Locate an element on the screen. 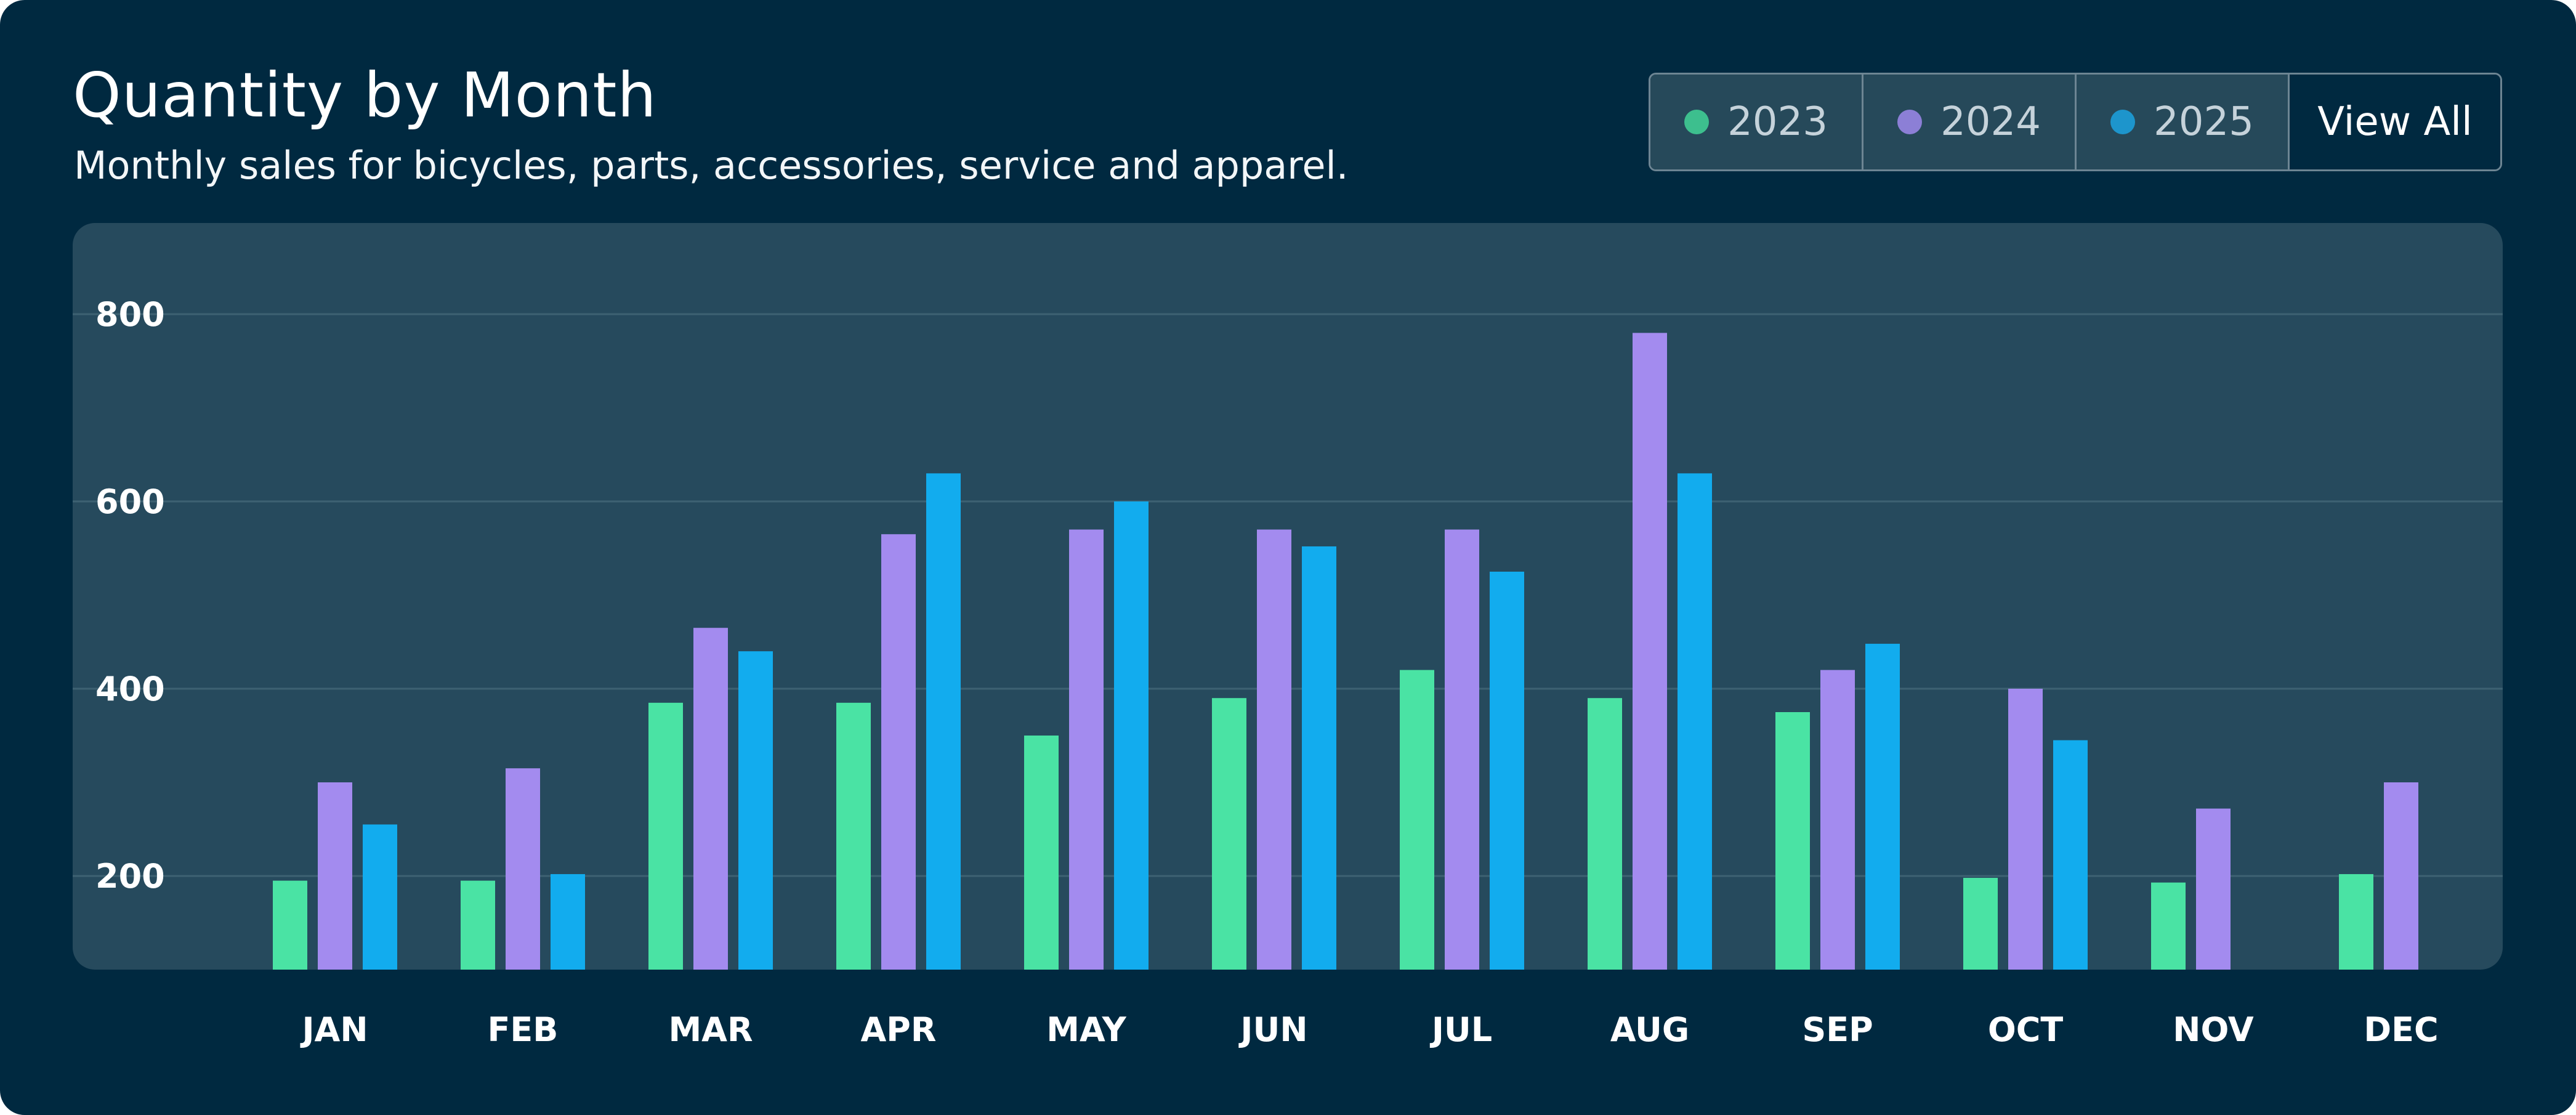 The width and height of the screenshot is (2576, 1115). filter-2025-label: 2025 is located at coordinates (2204, 122).